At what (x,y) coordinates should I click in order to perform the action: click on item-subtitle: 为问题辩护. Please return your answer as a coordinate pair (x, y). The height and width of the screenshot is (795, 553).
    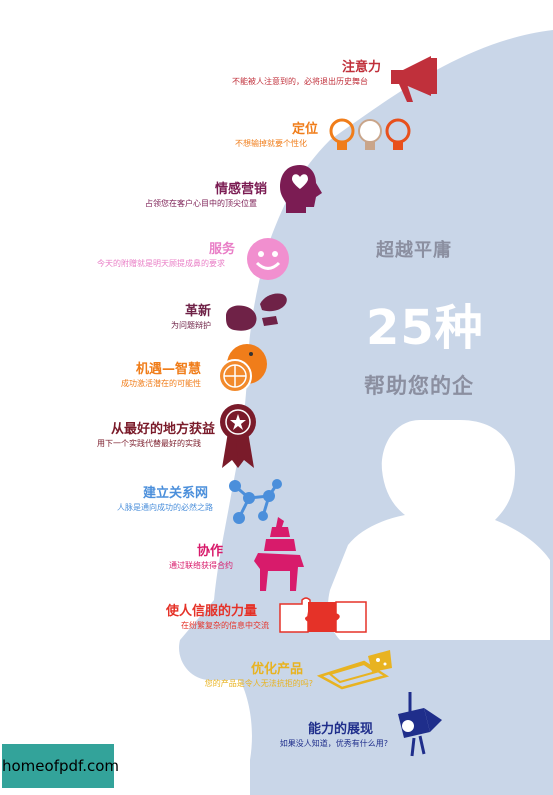
    Looking at the image, I should click on (191, 325).